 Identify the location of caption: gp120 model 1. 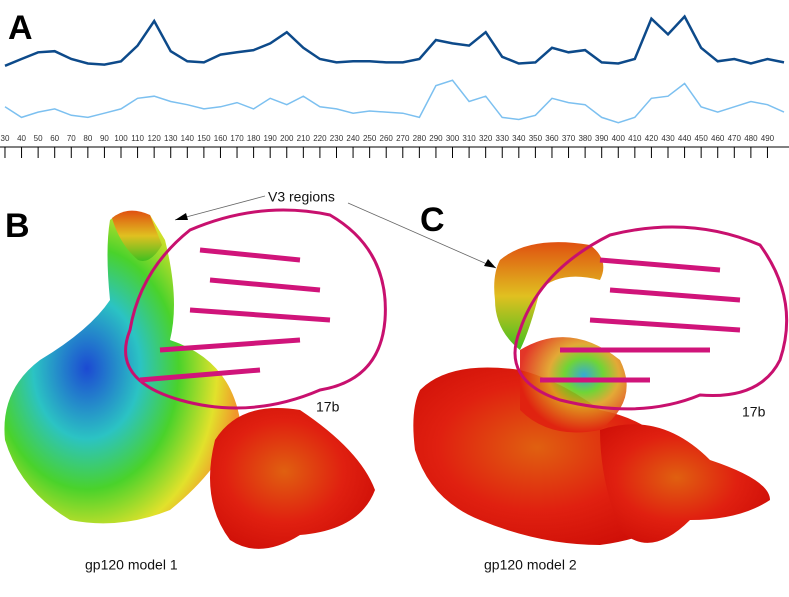
(131, 565).